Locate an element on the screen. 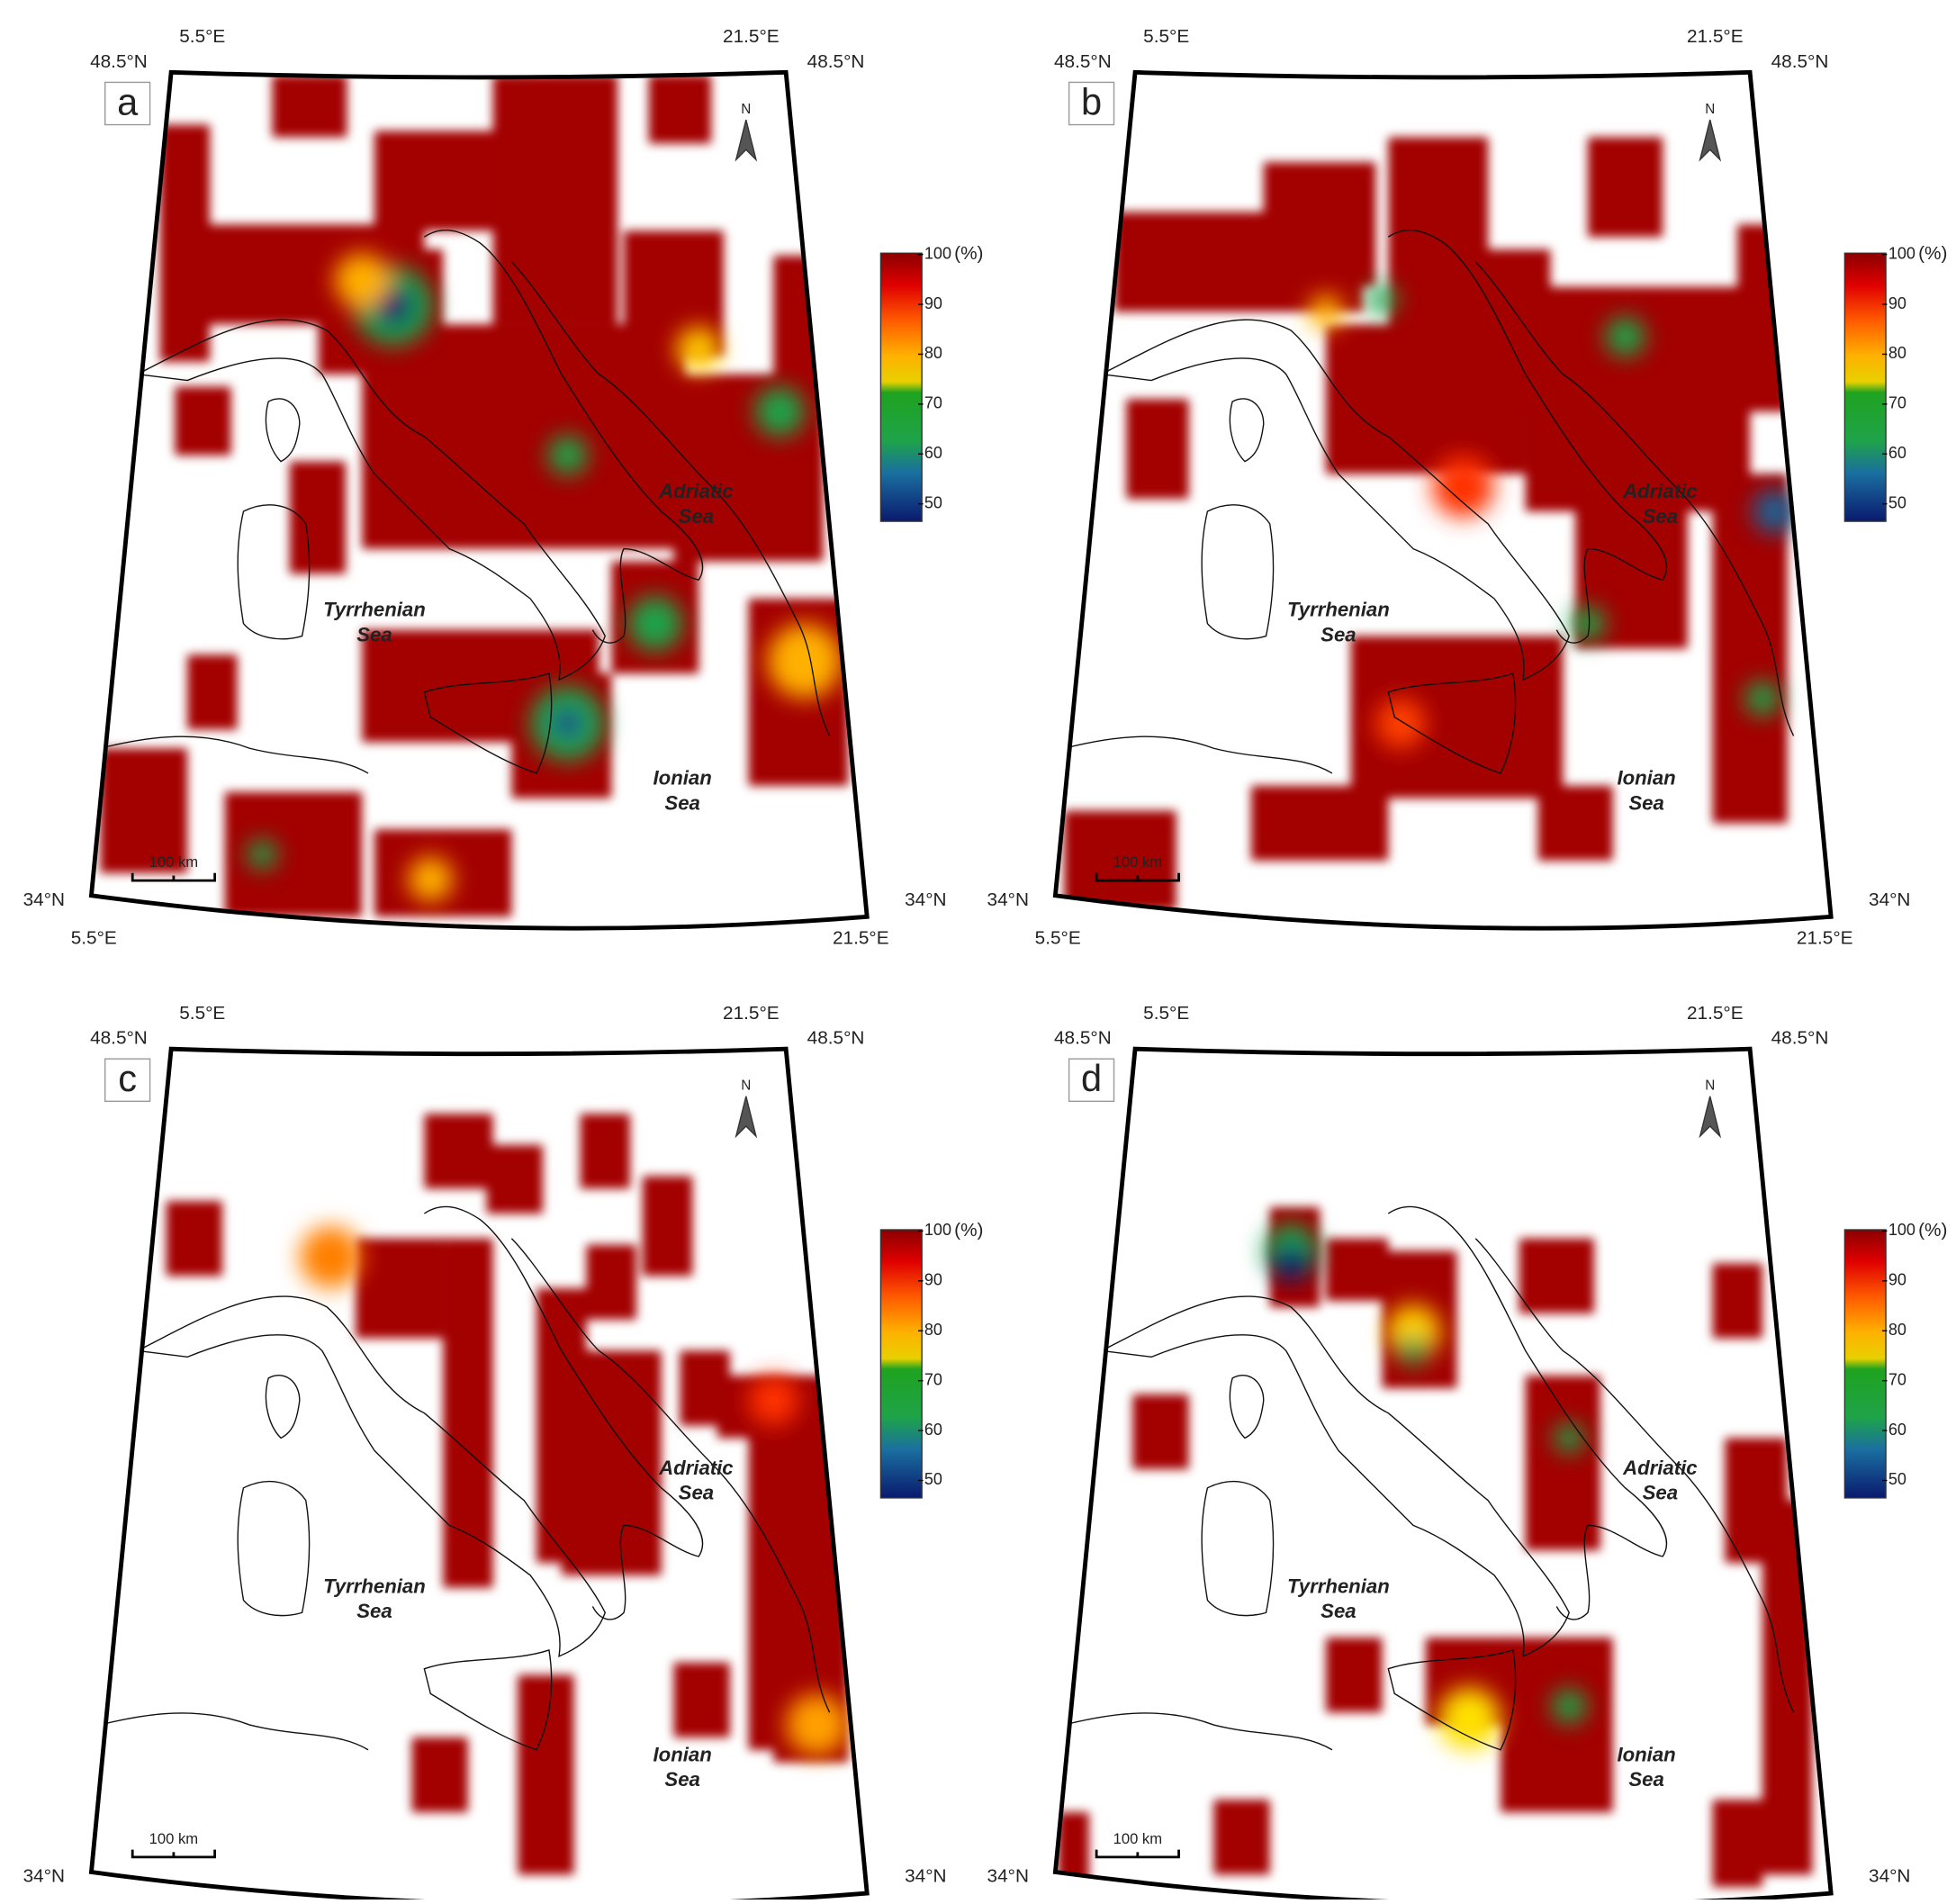 The image size is (1956, 1904). panel-letter: b is located at coordinates (1091, 101).